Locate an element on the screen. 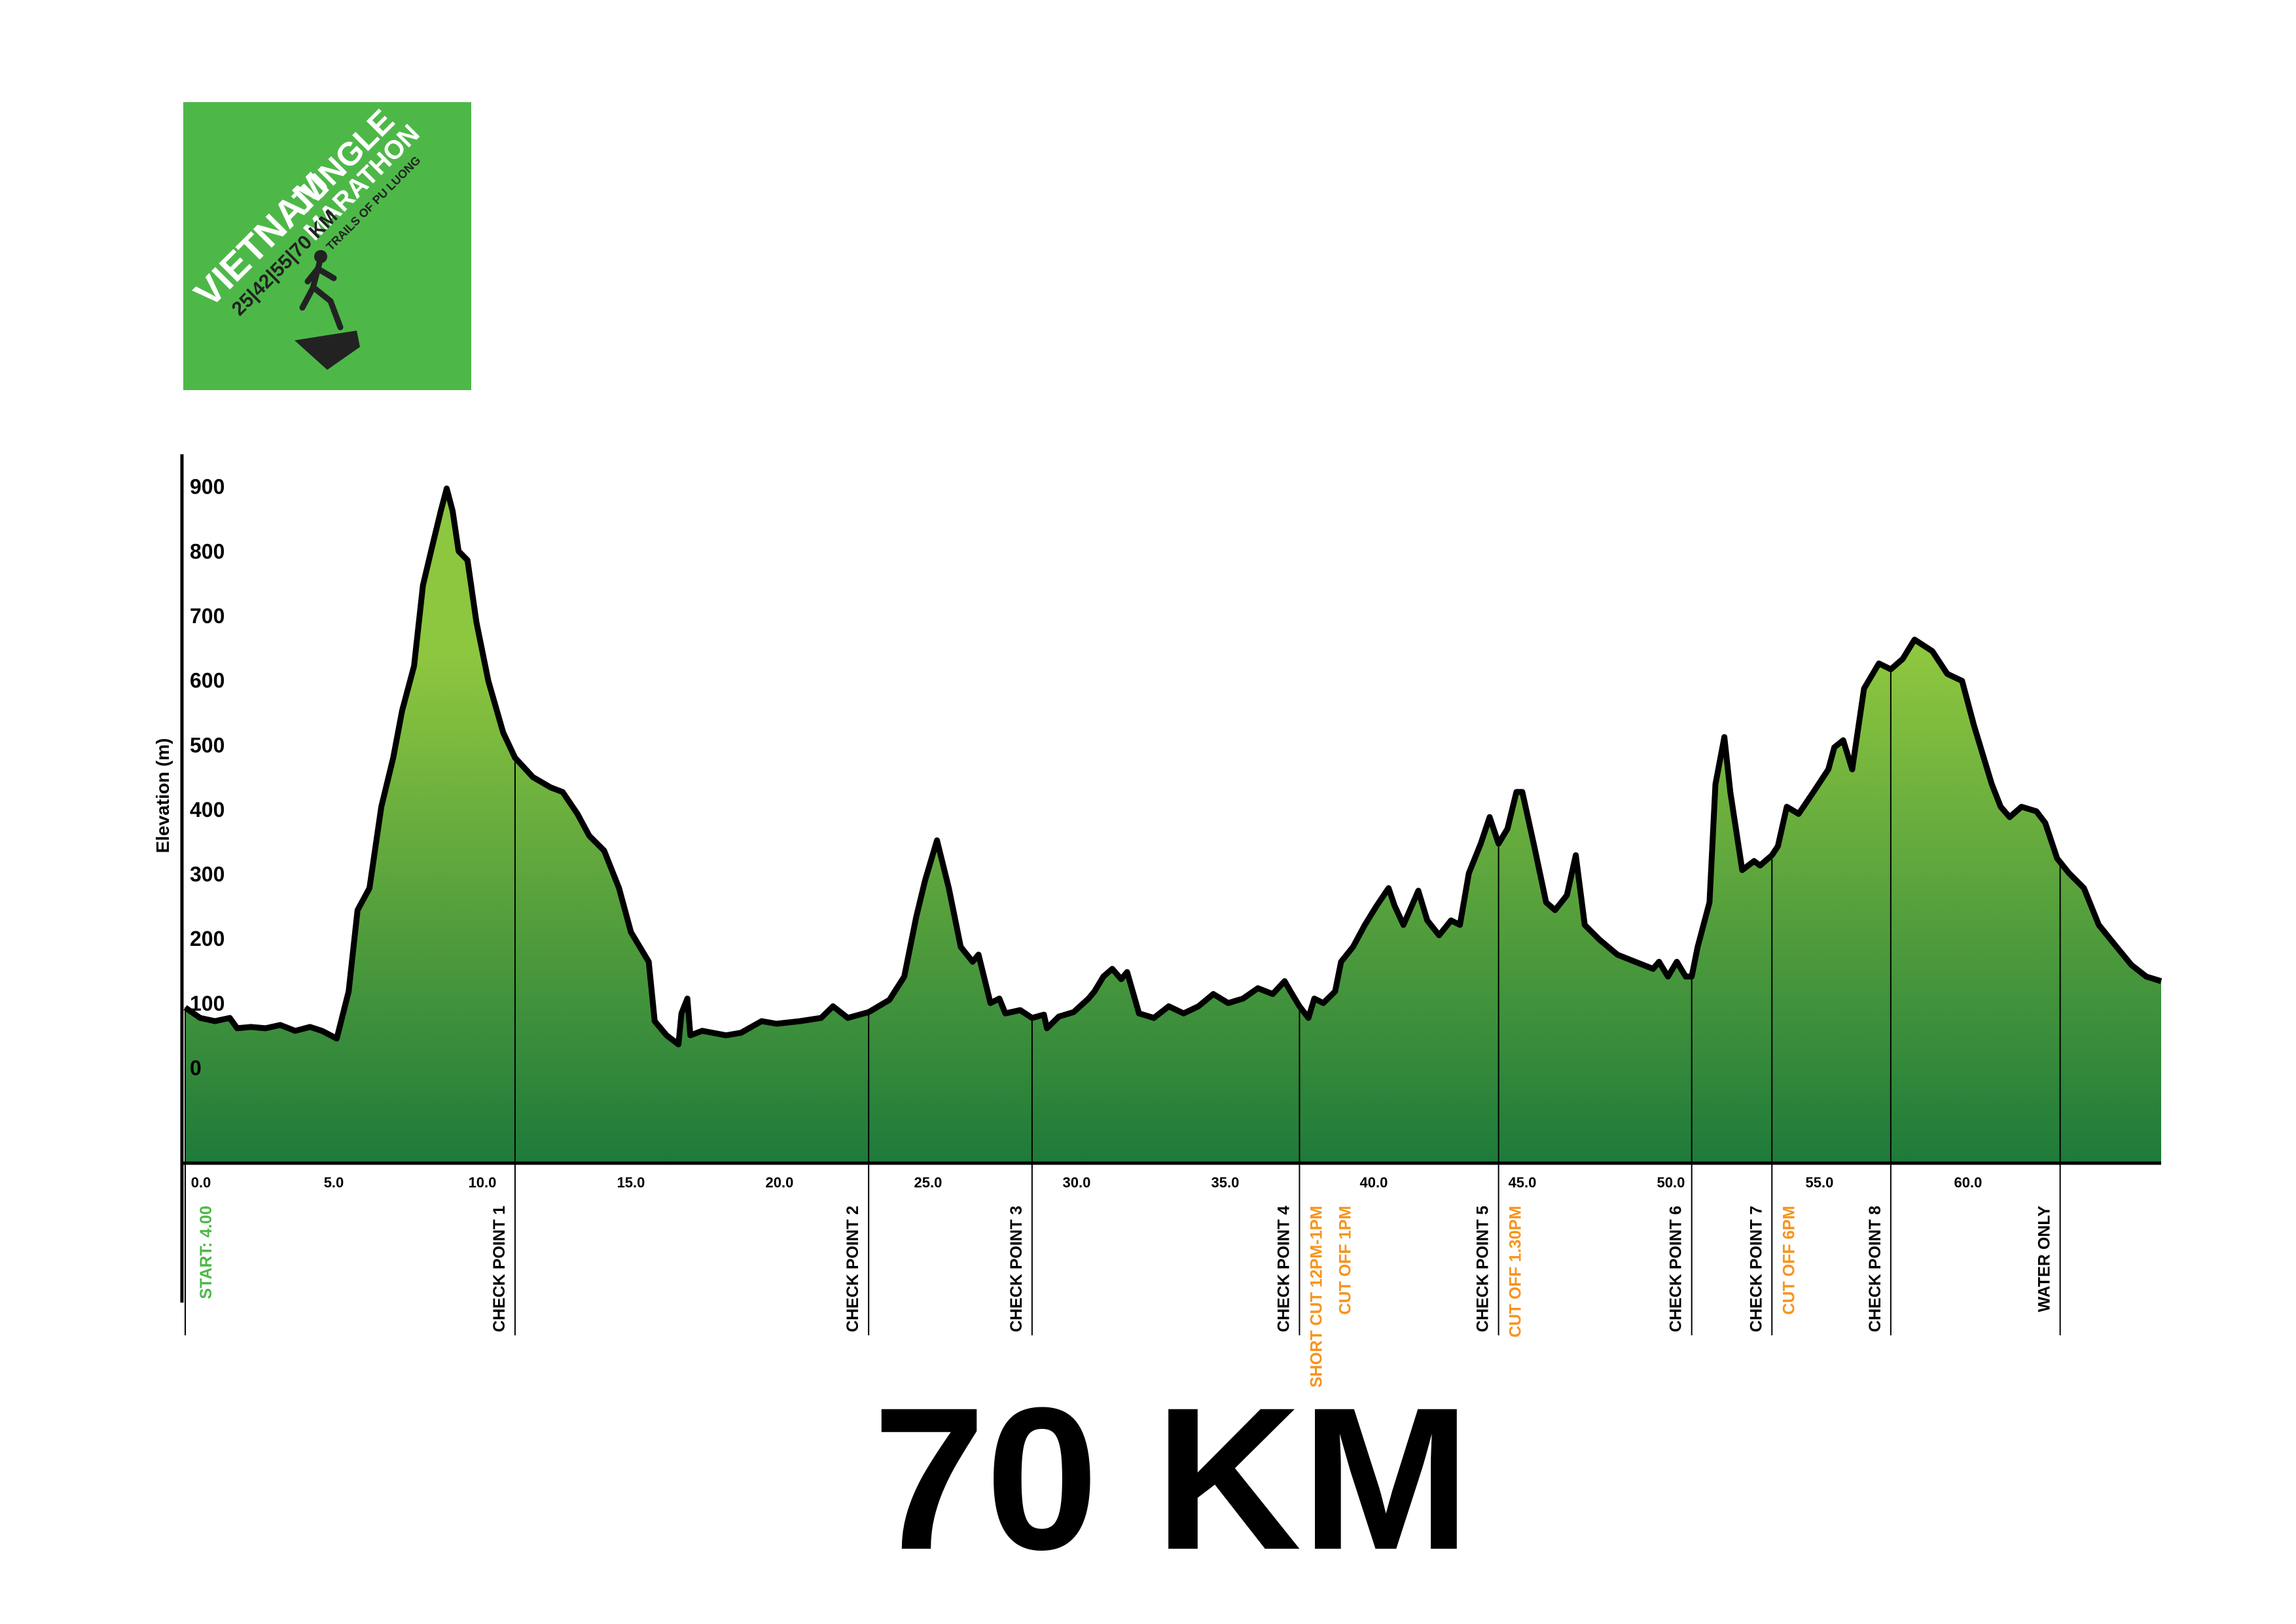  checkpoint-note: SHORT CUT 12PM-1PM is located at coordinates (1316, 1297).